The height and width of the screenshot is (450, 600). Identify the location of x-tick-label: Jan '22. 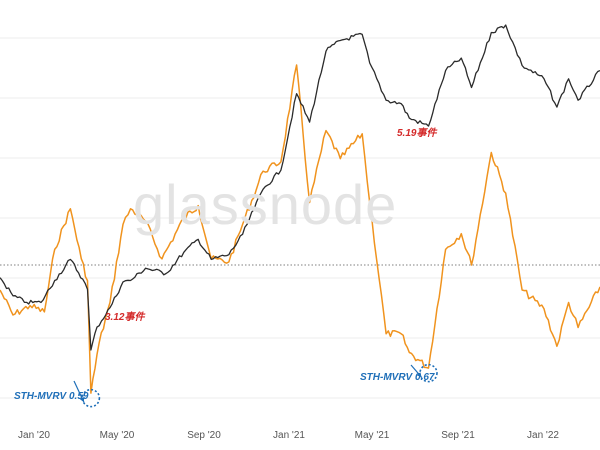
(543, 435).